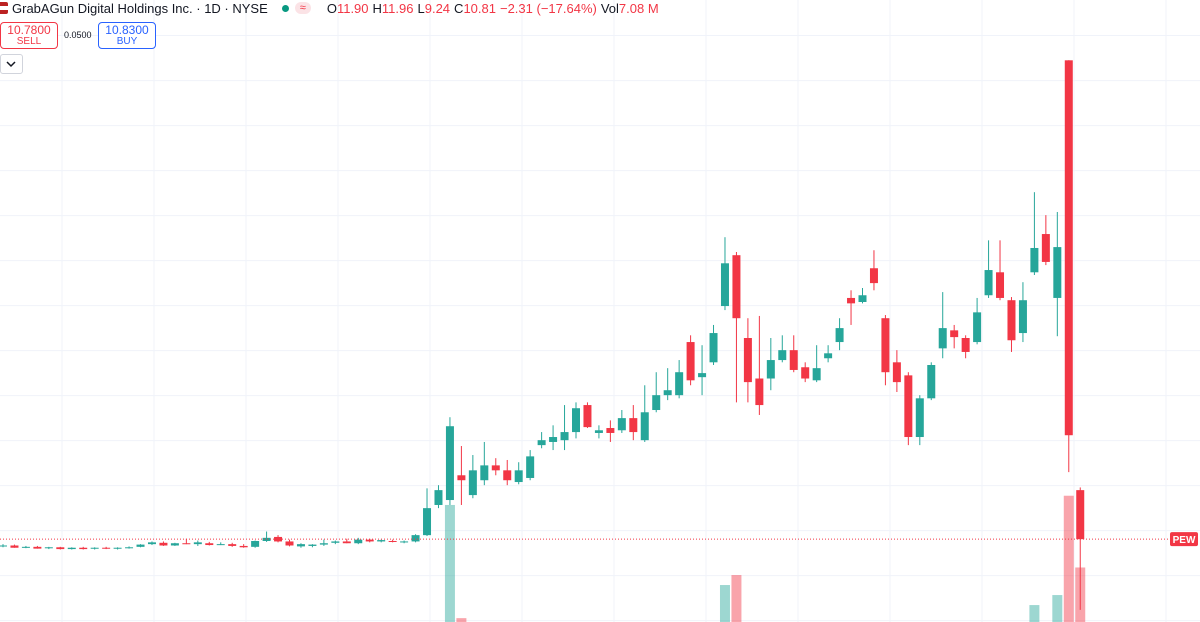 The width and height of the screenshot is (1200, 622). What do you see at coordinates (397, 8) in the screenshot?
I see `ohlc-value: 11.96` at bounding box center [397, 8].